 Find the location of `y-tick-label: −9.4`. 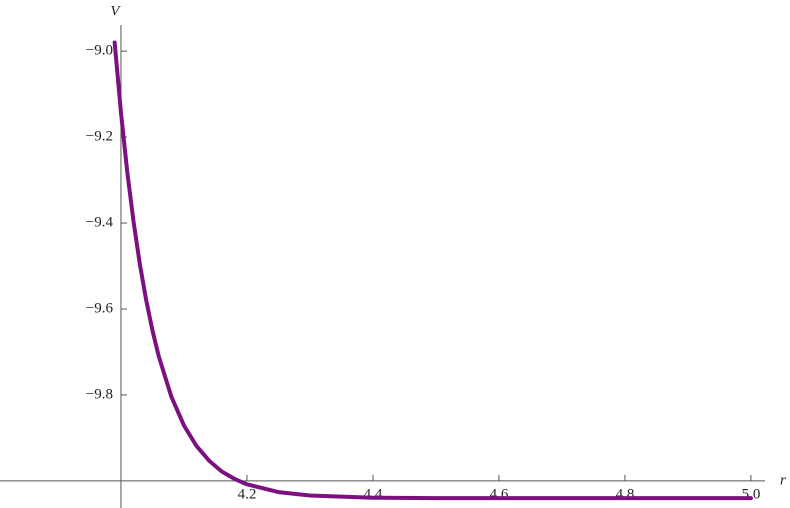

y-tick-label: −9.4 is located at coordinates (100, 222).